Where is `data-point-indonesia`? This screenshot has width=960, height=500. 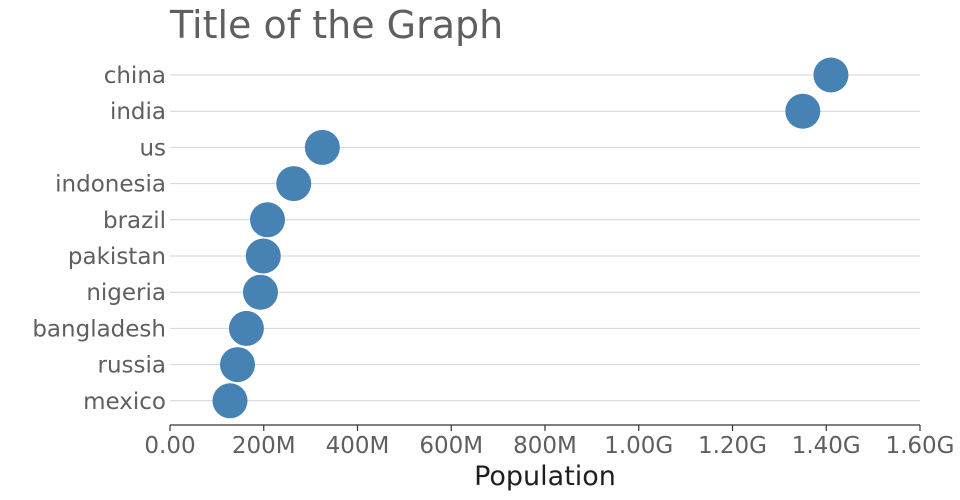 data-point-indonesia is located at coordinates (294, 184).